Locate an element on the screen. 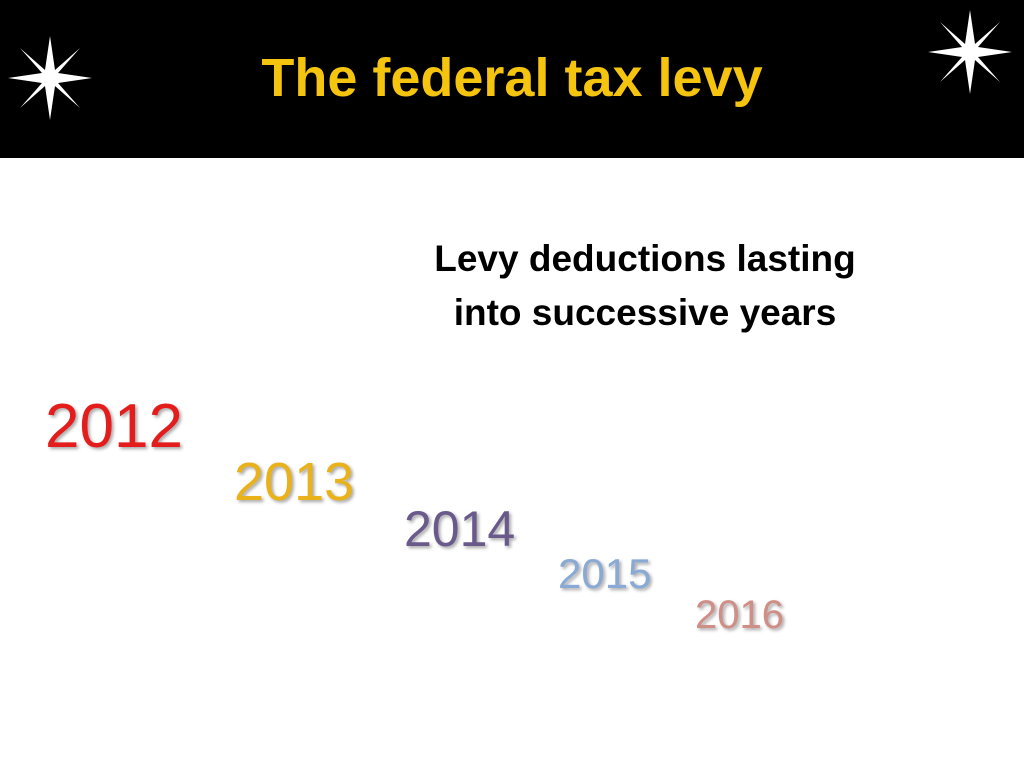  star-decorations is located at coordinates (510, 65).